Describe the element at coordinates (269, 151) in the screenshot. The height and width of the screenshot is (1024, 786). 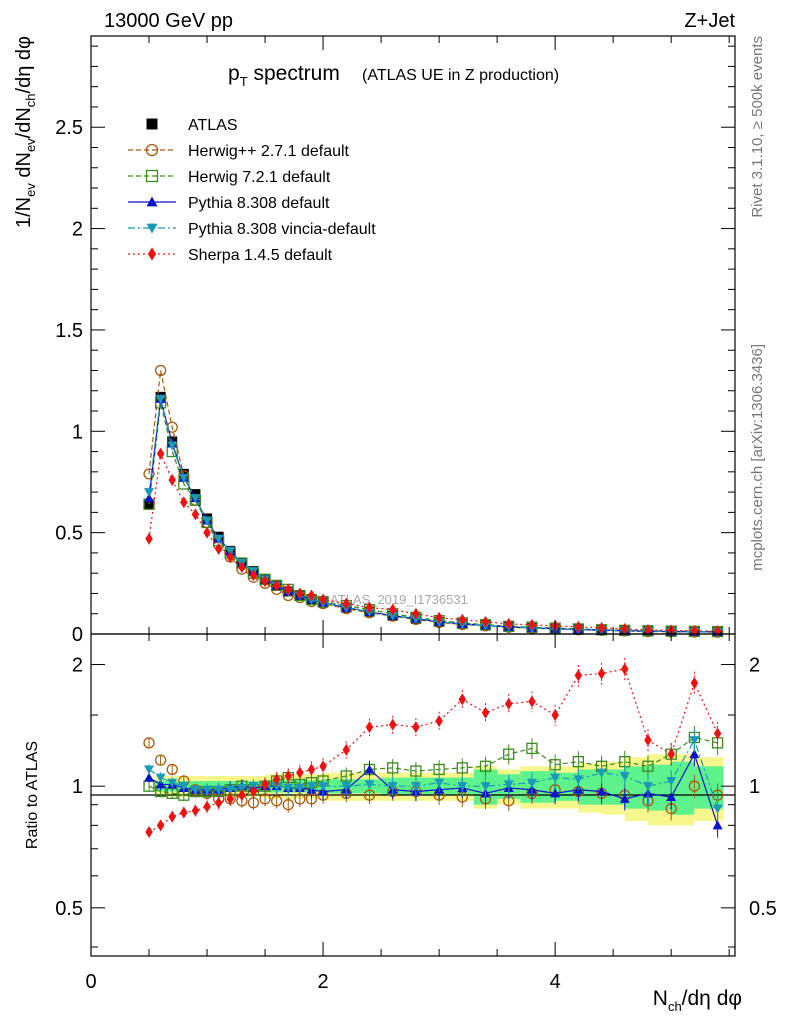
I see `legend-label: Herwig++ 2.7.1 default` at that location.